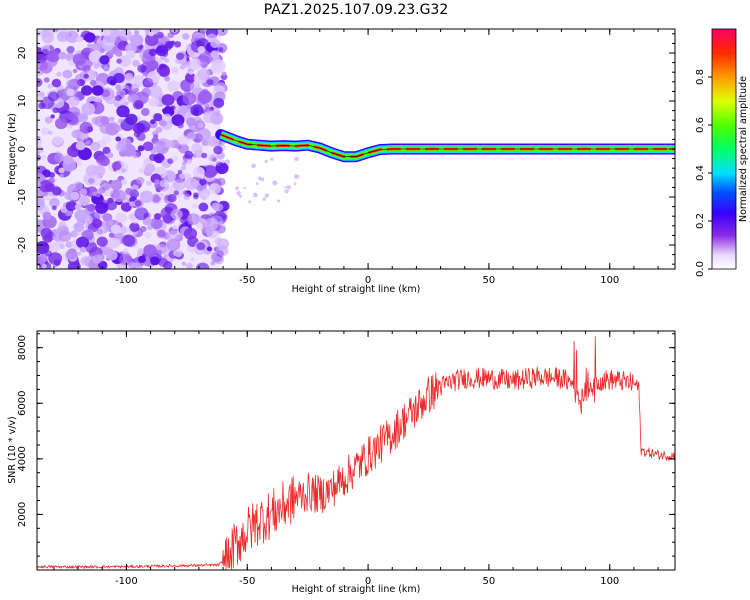 The height and width of the screenshot is (600, 750). Describe the element at coordinates (12, 450) in the screenshot. I see `snr-y-label: SNR (10 * v/v)` at that location.